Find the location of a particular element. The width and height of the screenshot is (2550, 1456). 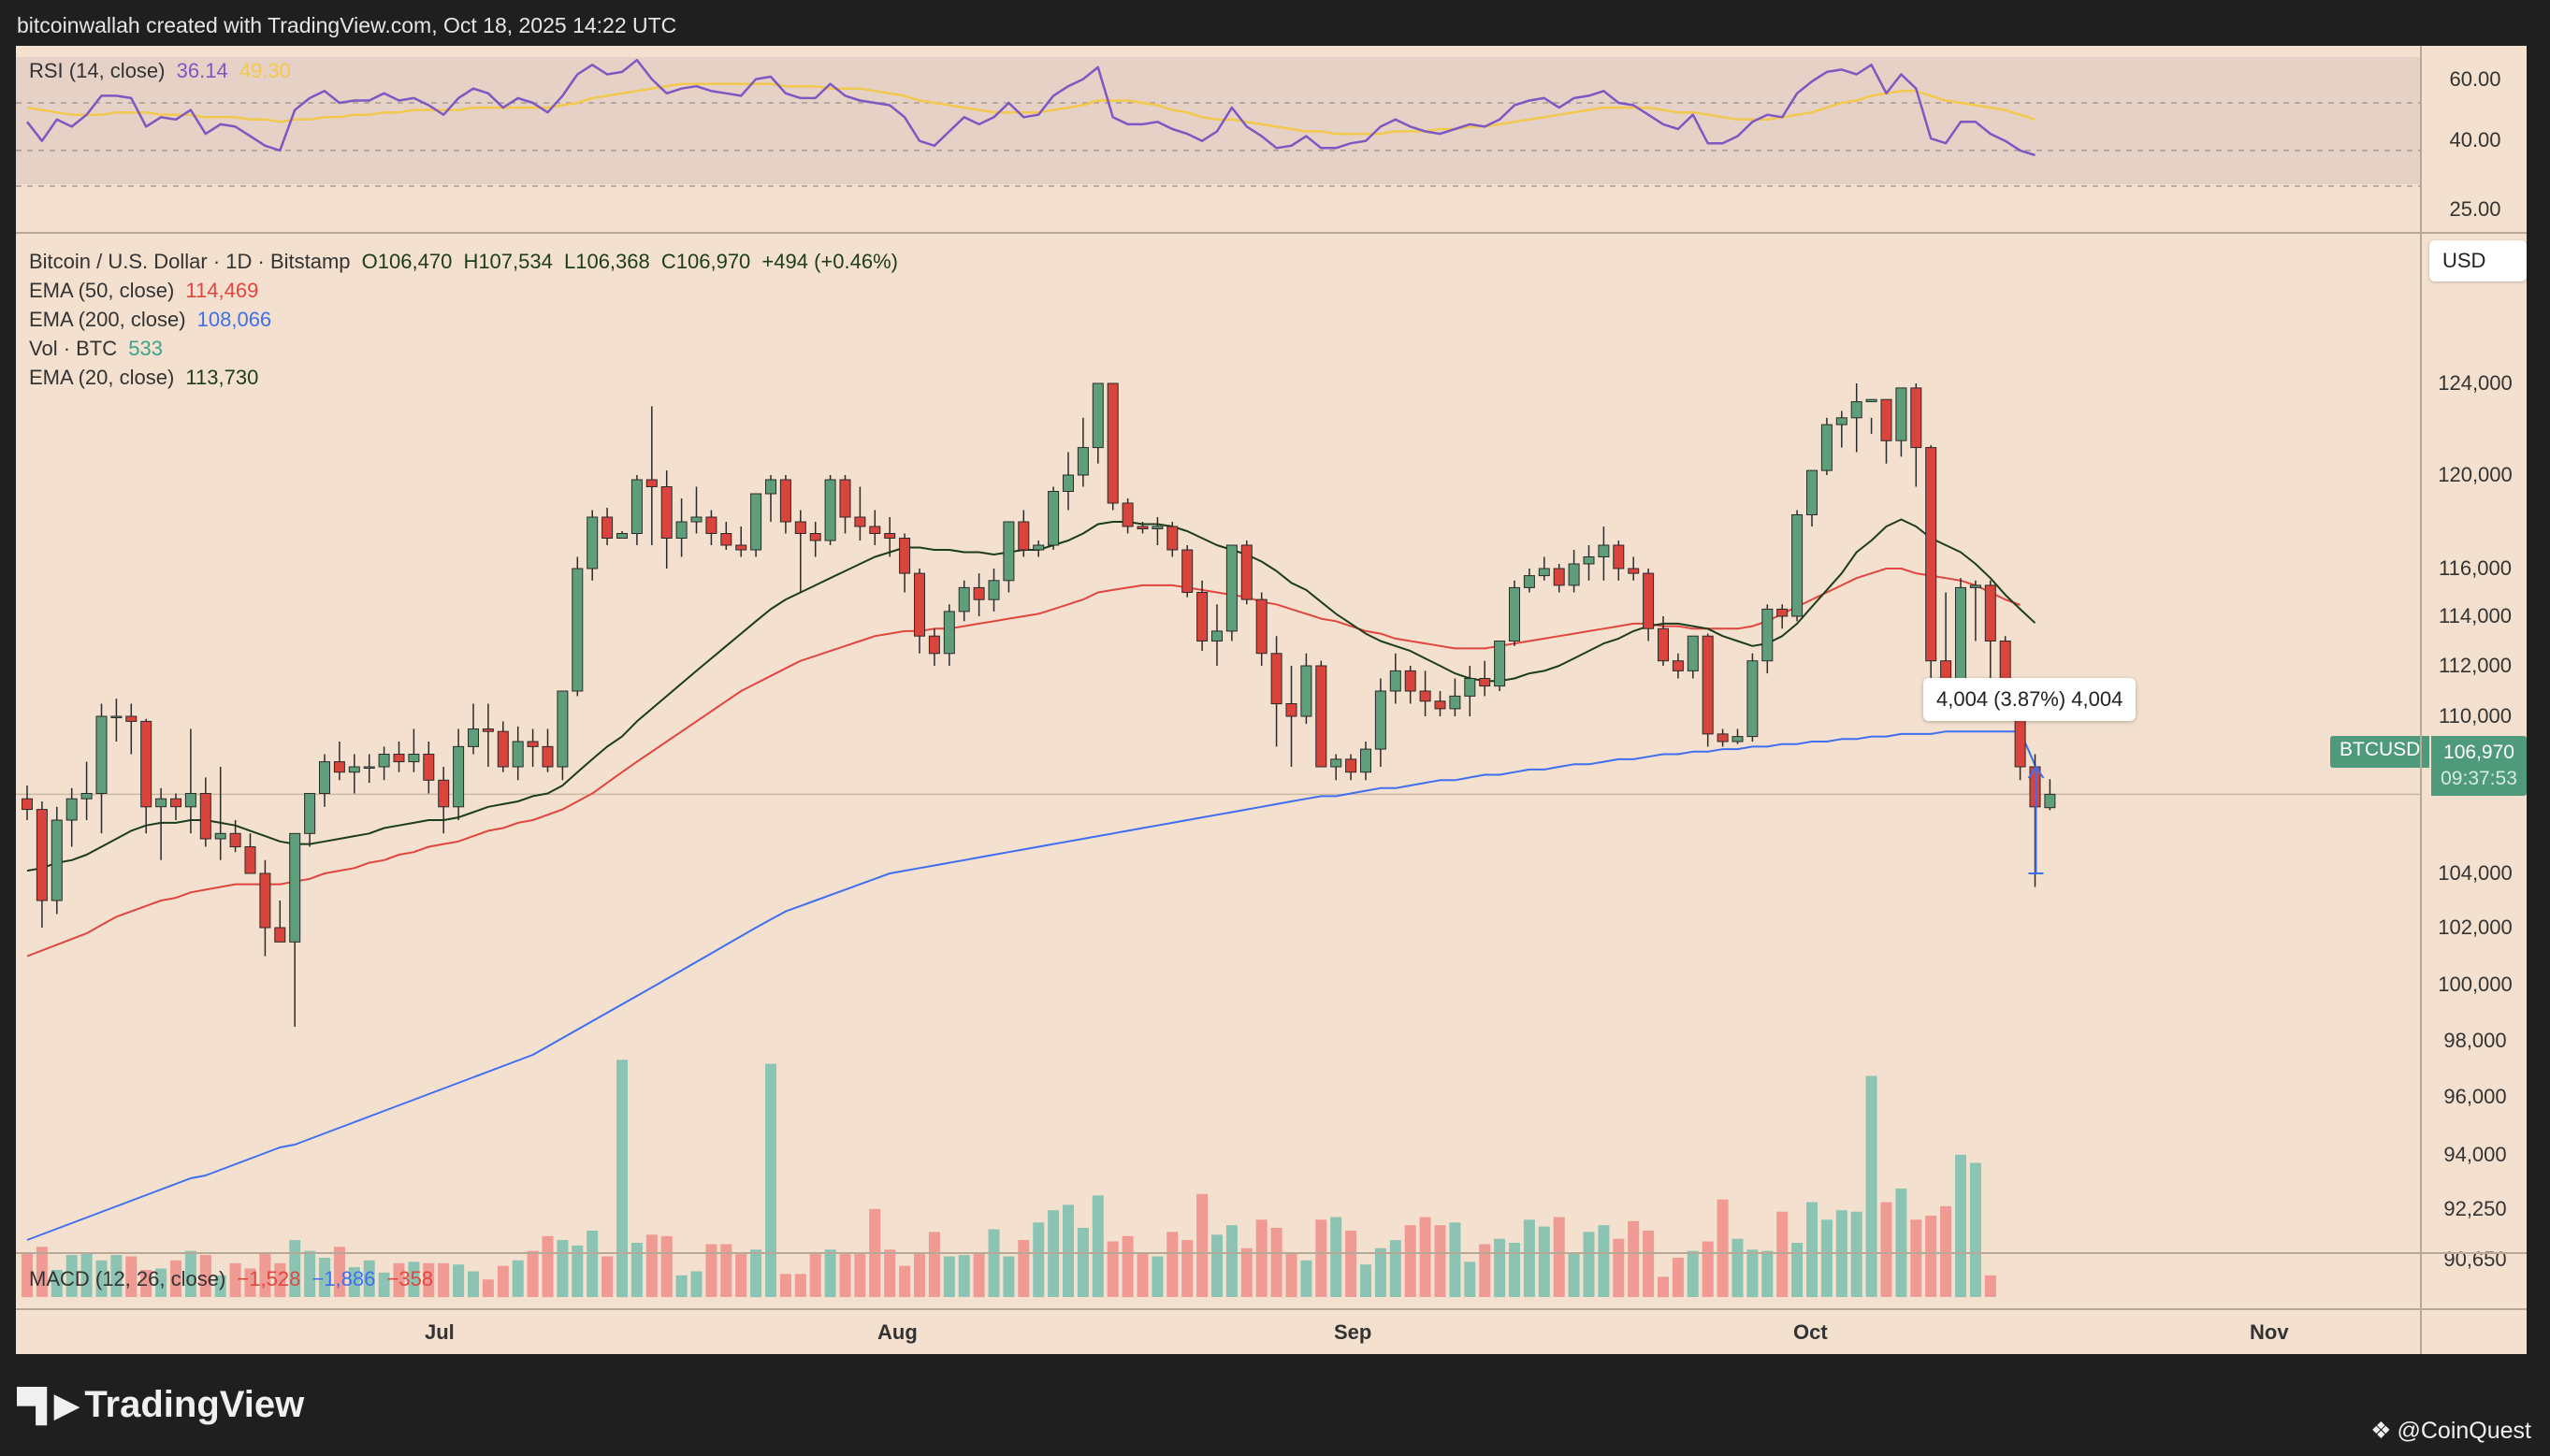

ohlc-low: L106,368 is located at coordinates (606, 261).